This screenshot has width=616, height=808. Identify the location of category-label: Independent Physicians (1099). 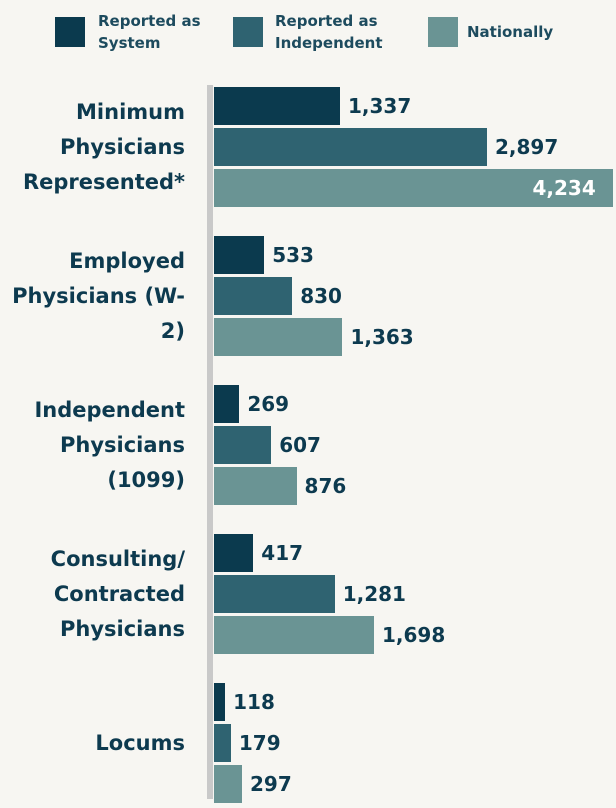
(109, 444).